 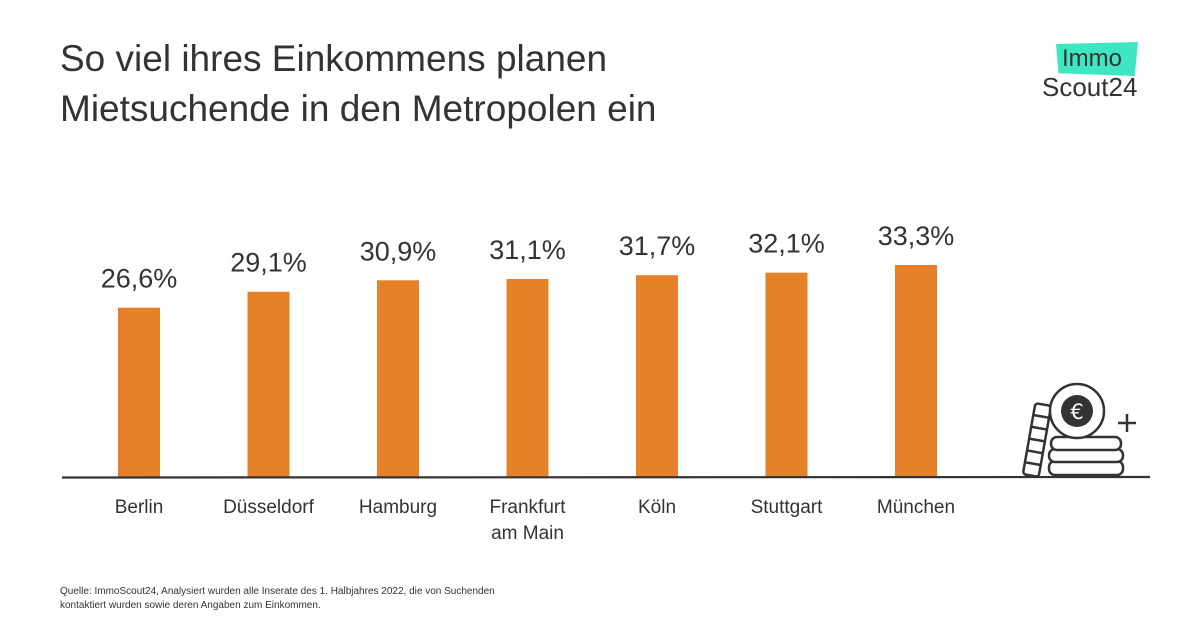 I want to click on value-label-6: 33,3%, so click(x=916, y=236).